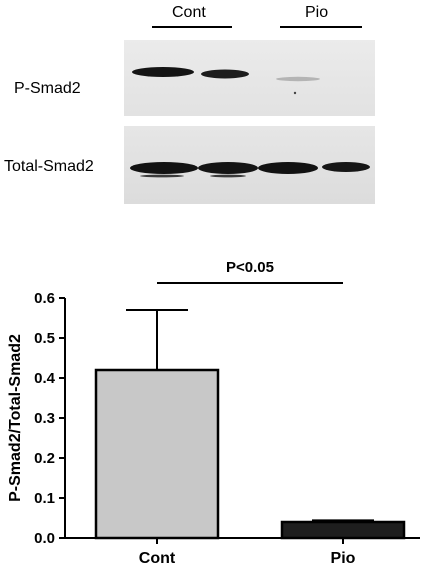 The height and width of the screenshot is (573, 438). What do you see at coordinates (44, 338) in the screenshot?
I see `y-tick-label: 0.5` at bounding box center [44, 338].